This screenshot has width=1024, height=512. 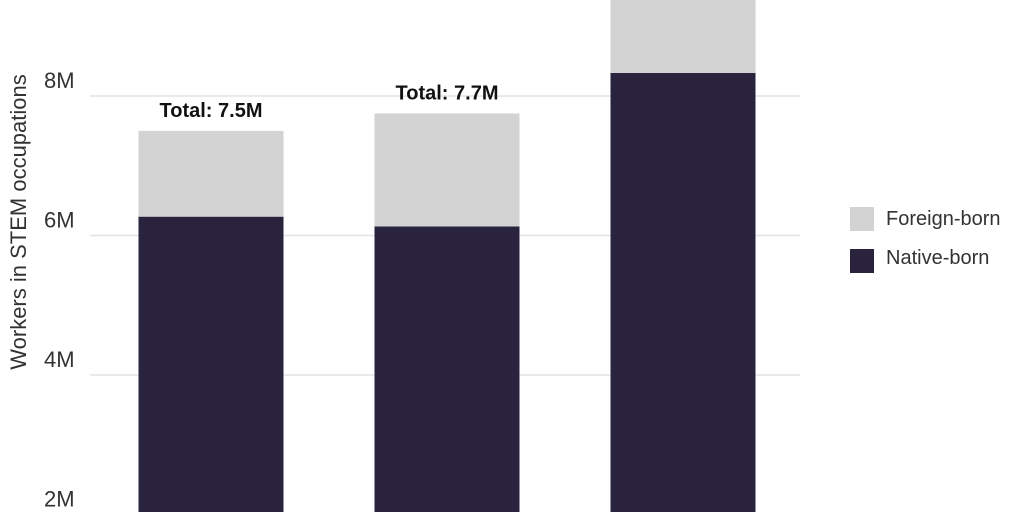 I want to click on y-tick-label: 2M, so click(x=59, y=499).